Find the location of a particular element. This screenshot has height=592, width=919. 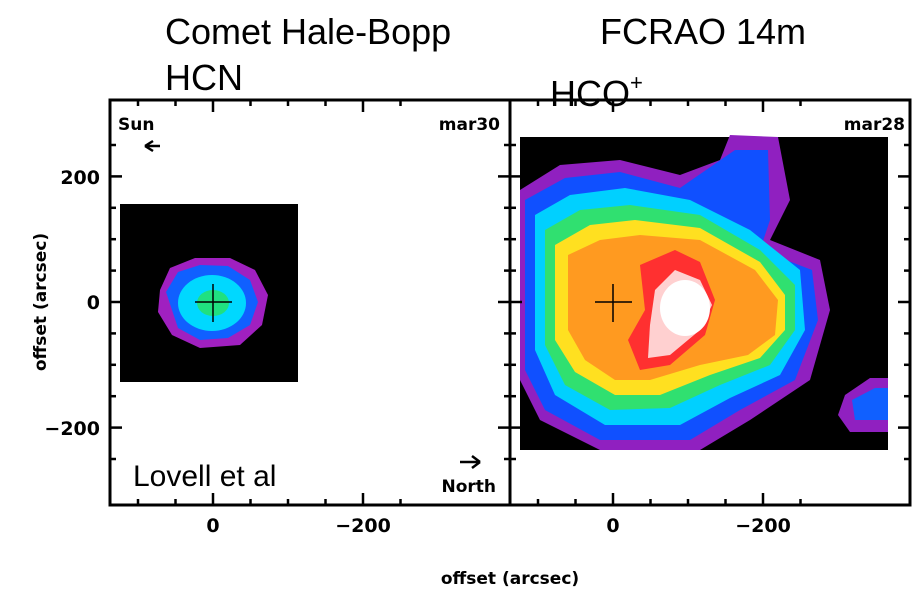

molecule-left: HCN is located at coordinates (204, 77).